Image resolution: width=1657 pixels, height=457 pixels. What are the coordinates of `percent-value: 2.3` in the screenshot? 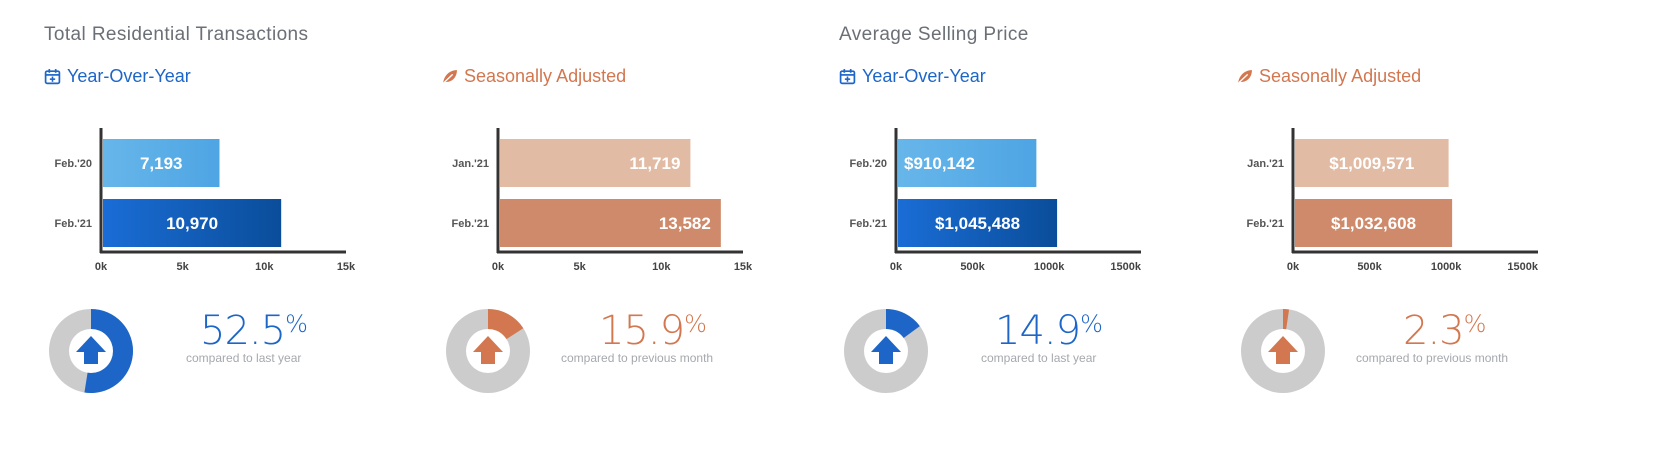 It's located at (1434, 331).